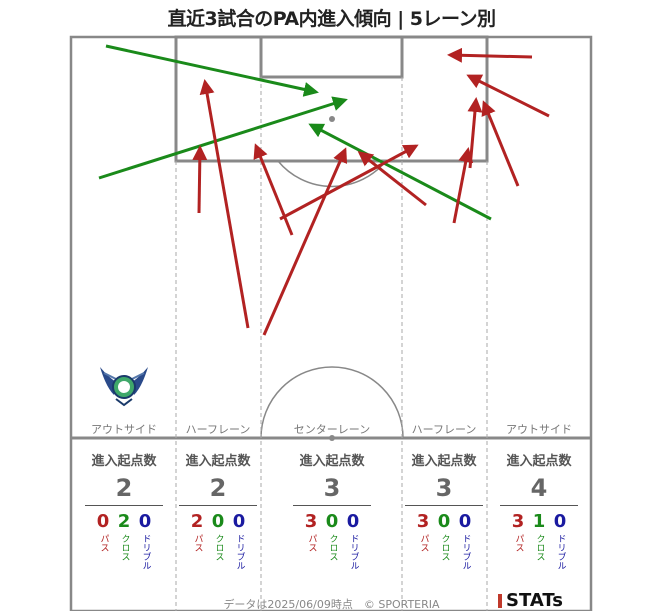  Describe the element at coordinates (539, 488) in the screenshot. I see `stat-total: 4` at that location.